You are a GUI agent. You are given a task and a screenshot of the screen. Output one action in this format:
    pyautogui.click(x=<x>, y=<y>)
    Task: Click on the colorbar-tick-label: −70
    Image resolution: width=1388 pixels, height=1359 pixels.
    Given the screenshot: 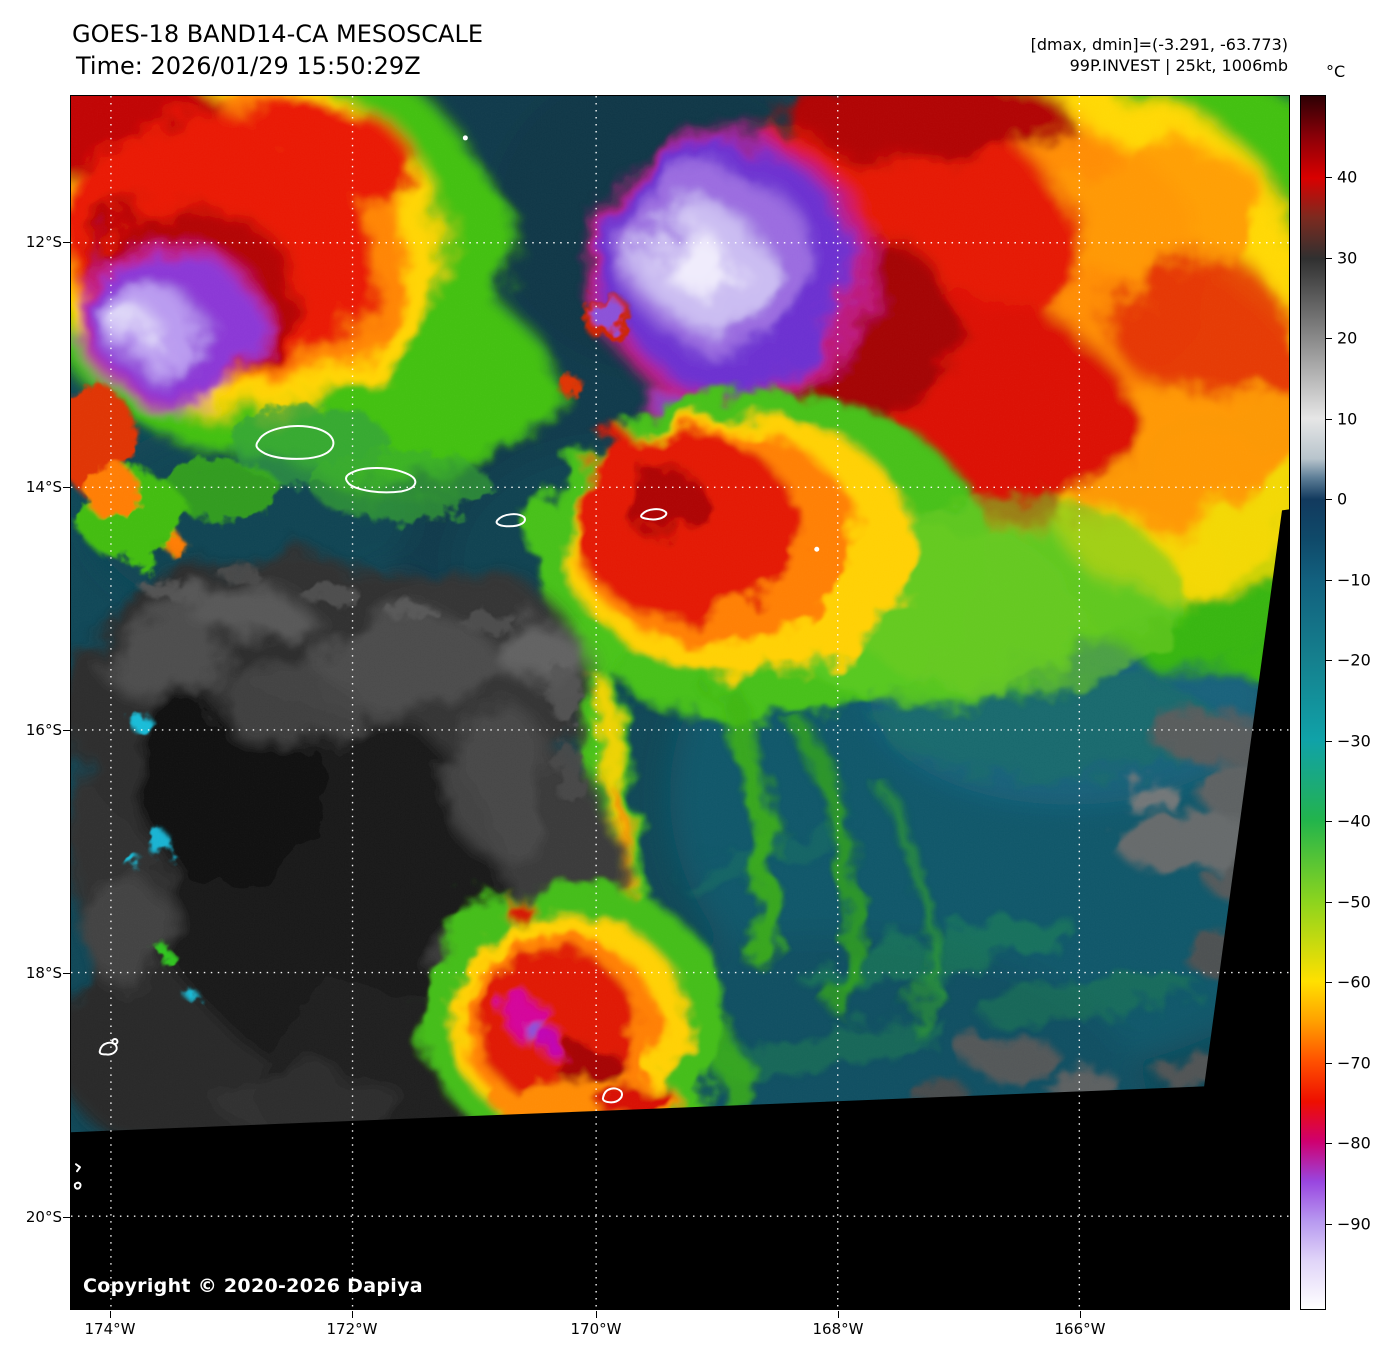 What is the action you would take?
    pyautogui.click(x=1354, y=1063)
    